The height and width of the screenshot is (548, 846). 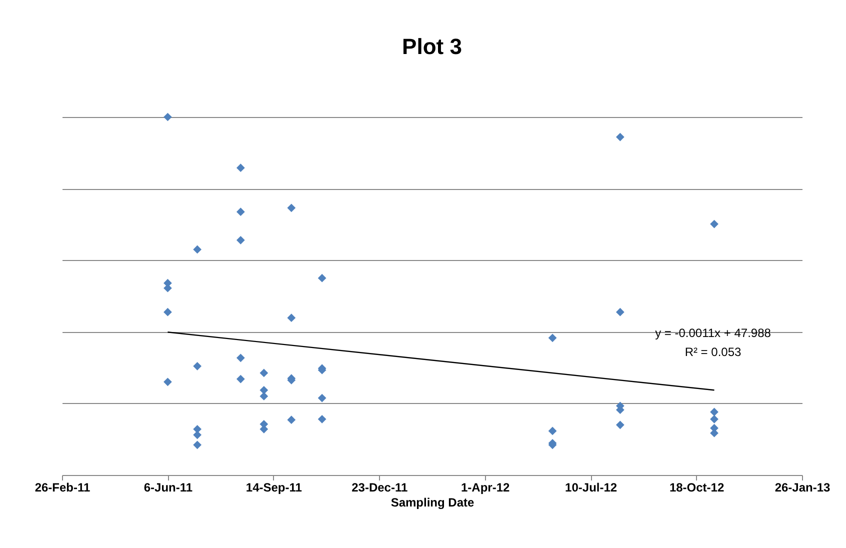 What do you see at coordinates (802, 487) in the screenshot?
I see `x-tick-label: 26-Jan-13` at bounding box center [802, 487].